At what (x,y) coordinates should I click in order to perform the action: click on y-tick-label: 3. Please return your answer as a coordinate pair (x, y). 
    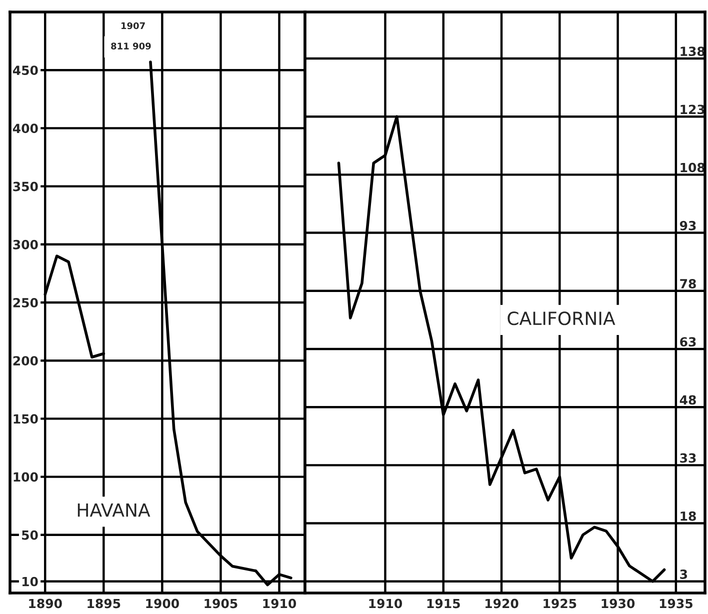
    Looking at the image, I should click on (684, 574).